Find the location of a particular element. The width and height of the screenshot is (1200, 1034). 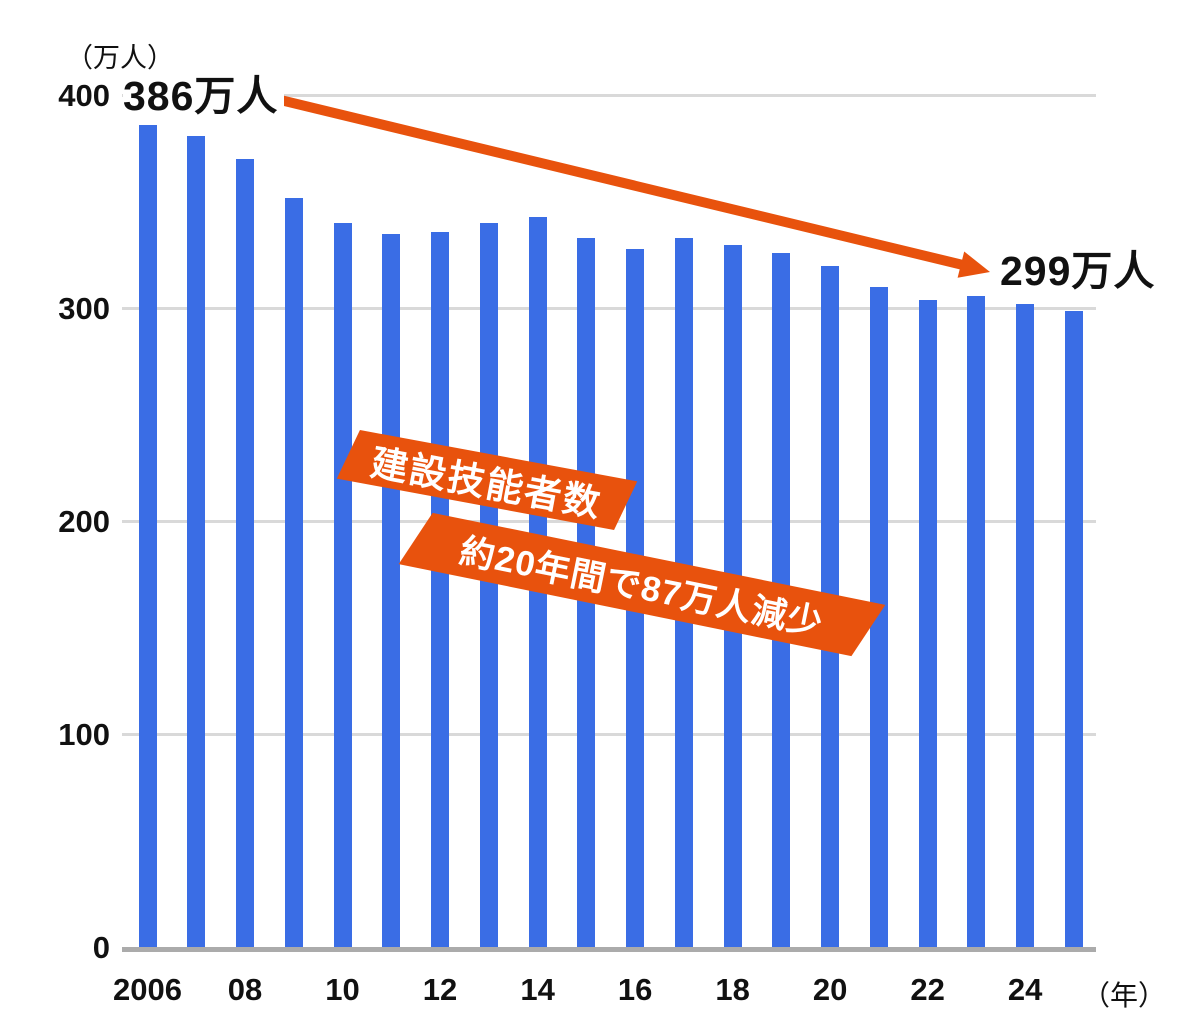

bar-2010 is located at coordinates (342, 585).